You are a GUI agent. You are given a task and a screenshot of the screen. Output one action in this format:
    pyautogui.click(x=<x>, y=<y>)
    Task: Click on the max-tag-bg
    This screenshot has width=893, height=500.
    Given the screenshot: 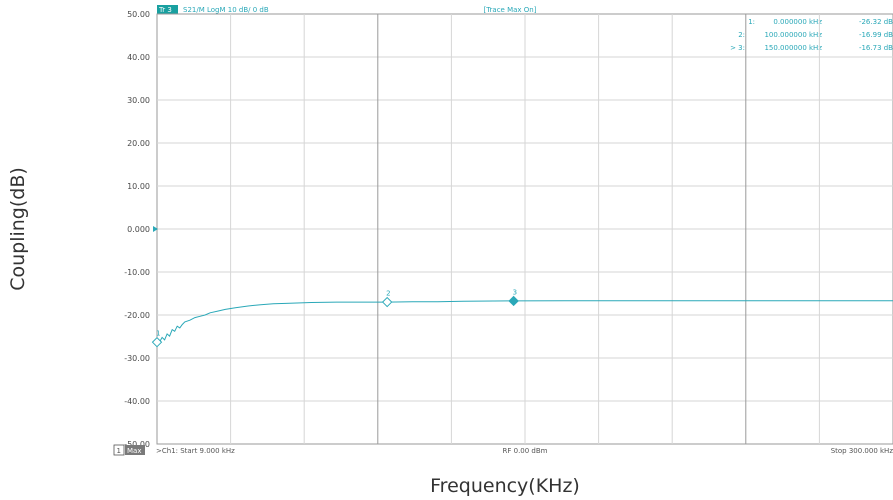 What is the action you would take?
    pyautogui.click(x=135, y=450)
    